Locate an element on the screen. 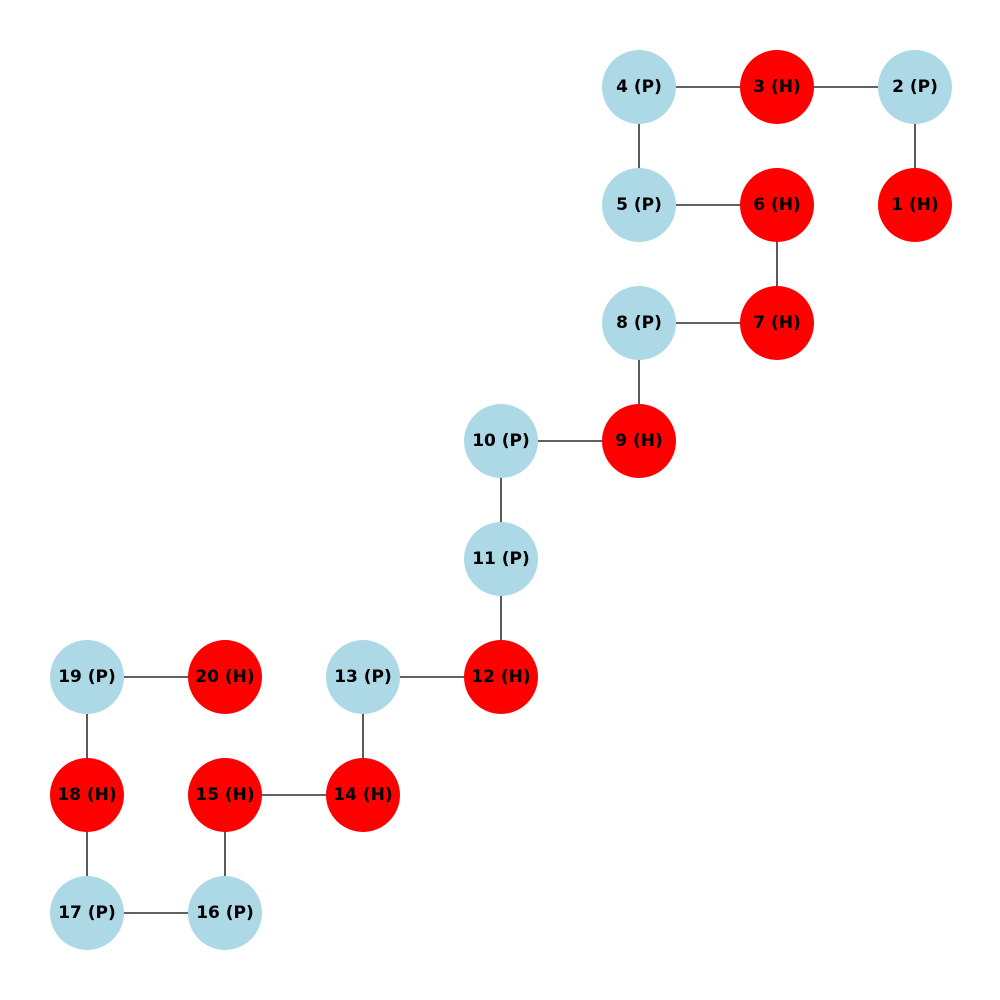 The height and width of the screenshot is (1000, 1000). residue-node-14: 14 (H) is located at coordinates (363, 795).